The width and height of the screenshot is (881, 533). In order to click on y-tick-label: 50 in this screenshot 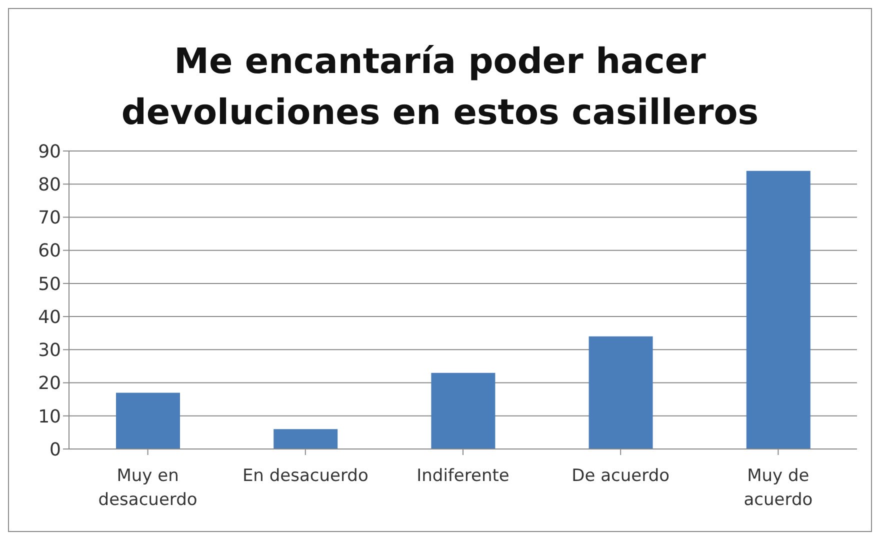, I will do `click(49, 284)`.